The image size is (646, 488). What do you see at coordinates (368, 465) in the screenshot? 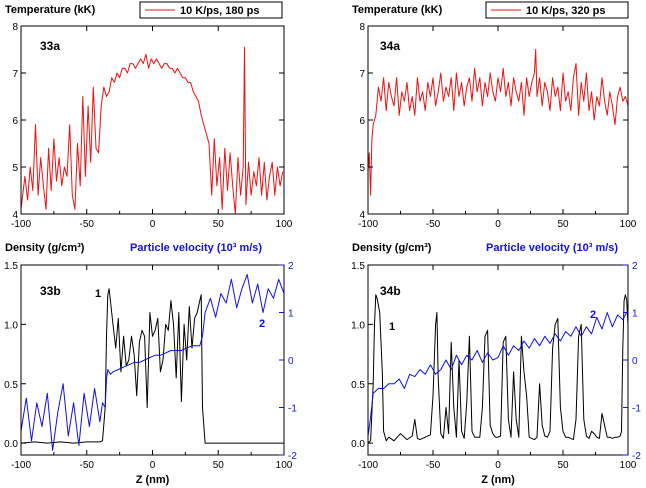
I see `x-tick-label-34b: -100` at bounding box center [368, 465].